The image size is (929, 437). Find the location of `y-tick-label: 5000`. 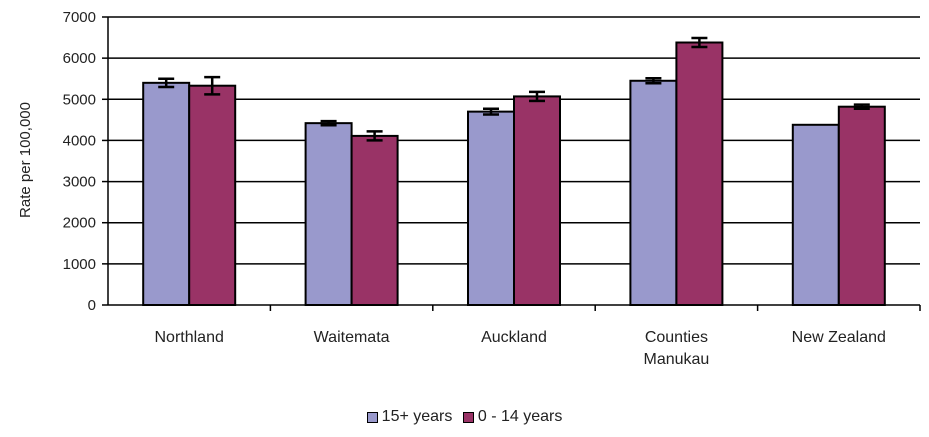

y-tick-label: 5000 is located at coordinates (79, 99).